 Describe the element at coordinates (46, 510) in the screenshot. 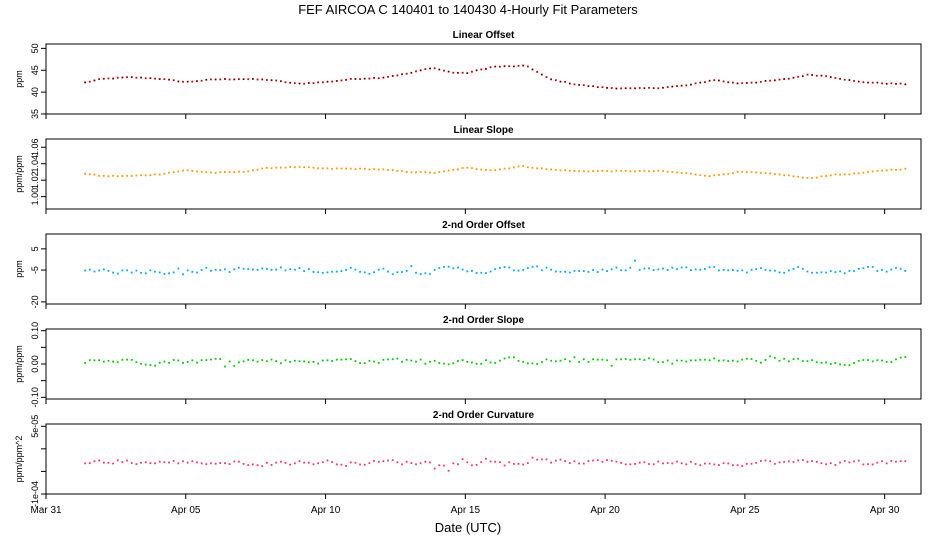

I see `x-tick-label: Mar 31` at that location.